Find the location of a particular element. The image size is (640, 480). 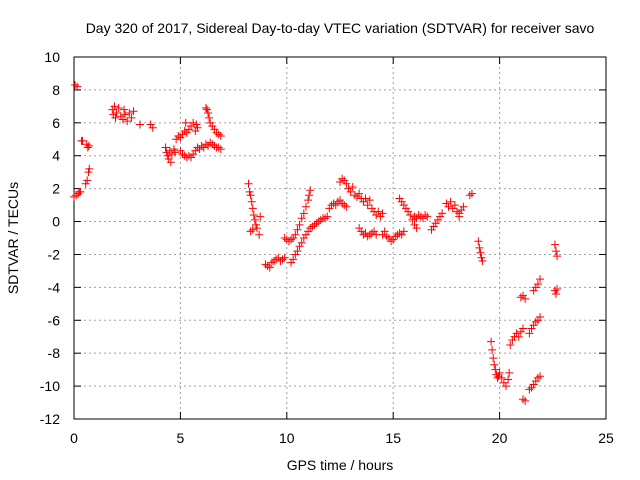

x-tick-label: 10 is located at coordinates (287, 438).